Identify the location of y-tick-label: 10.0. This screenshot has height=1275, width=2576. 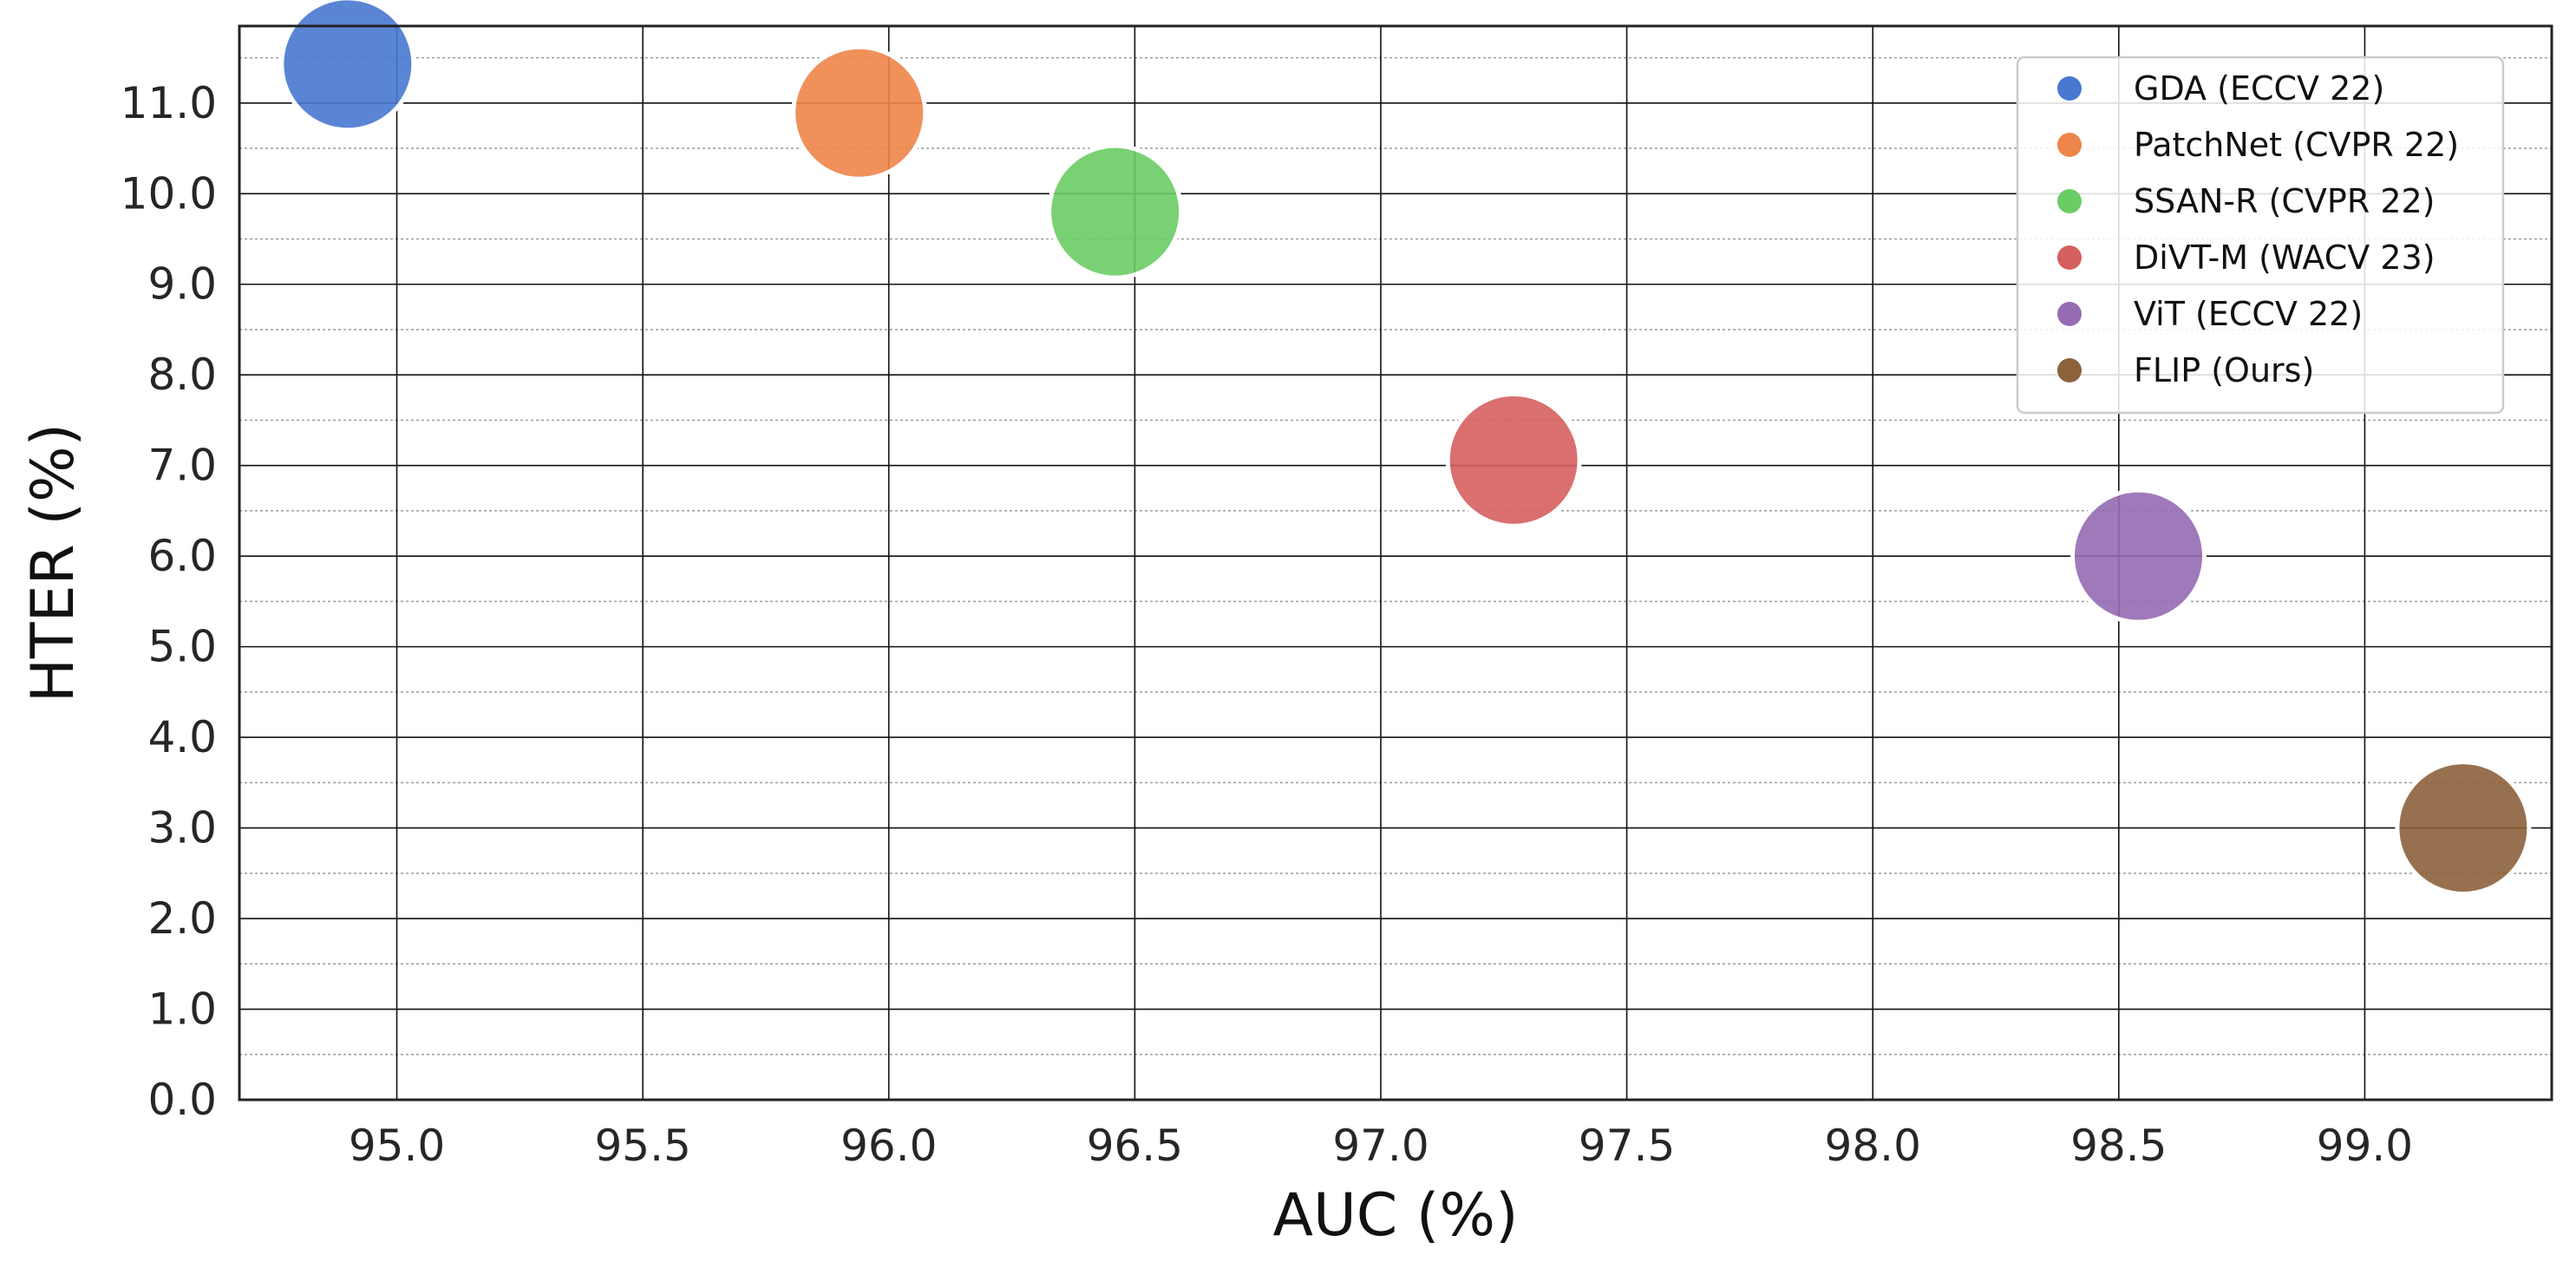
(169, 193).